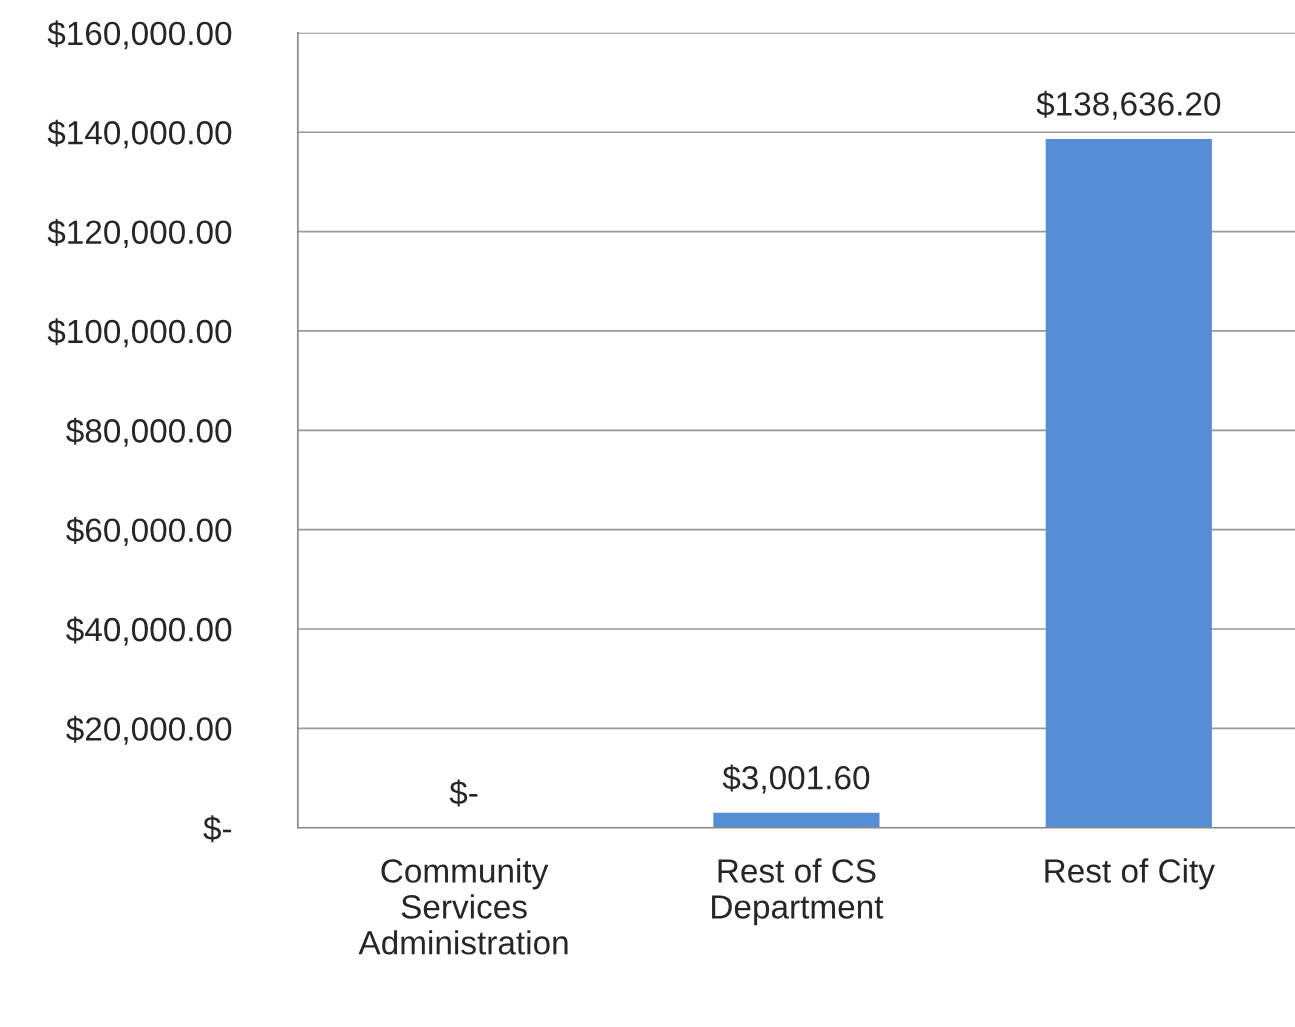 Image resolution: width=1295 pixels, height=1027 pixels. What do you see at coordinates (139, 134) in the screenshot?
I see `y-tick-label: $140,000.00` at bounding box center [139, 134].